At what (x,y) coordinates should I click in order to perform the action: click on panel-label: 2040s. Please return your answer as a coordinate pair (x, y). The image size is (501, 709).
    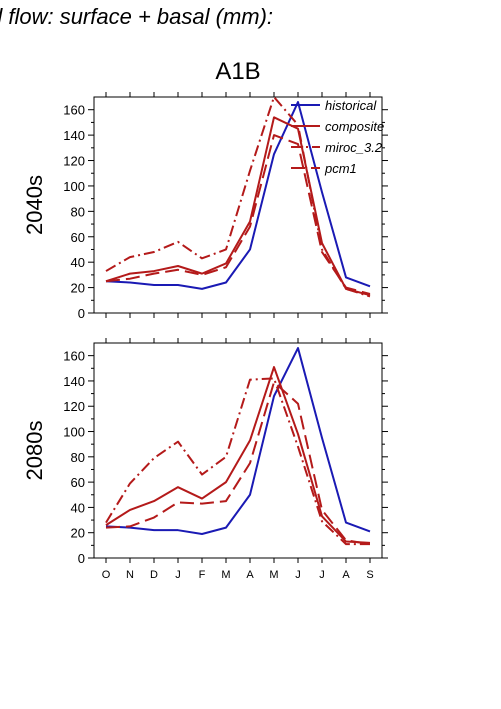
    Looking at the image, I should click on (34, 205).